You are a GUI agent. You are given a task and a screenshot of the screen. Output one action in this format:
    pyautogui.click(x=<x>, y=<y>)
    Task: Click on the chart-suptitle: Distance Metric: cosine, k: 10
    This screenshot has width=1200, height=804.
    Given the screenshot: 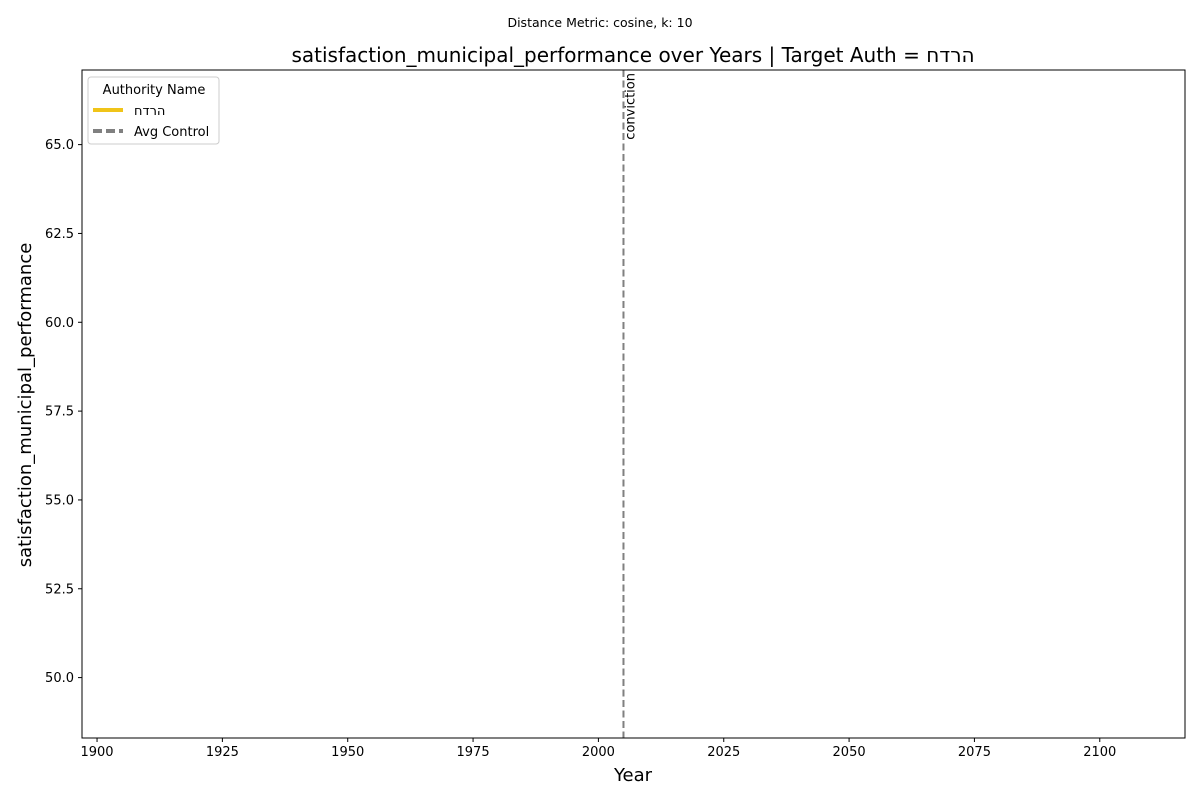 What is the action you would take?
    pyautogui.click(x=599, y=22)
    